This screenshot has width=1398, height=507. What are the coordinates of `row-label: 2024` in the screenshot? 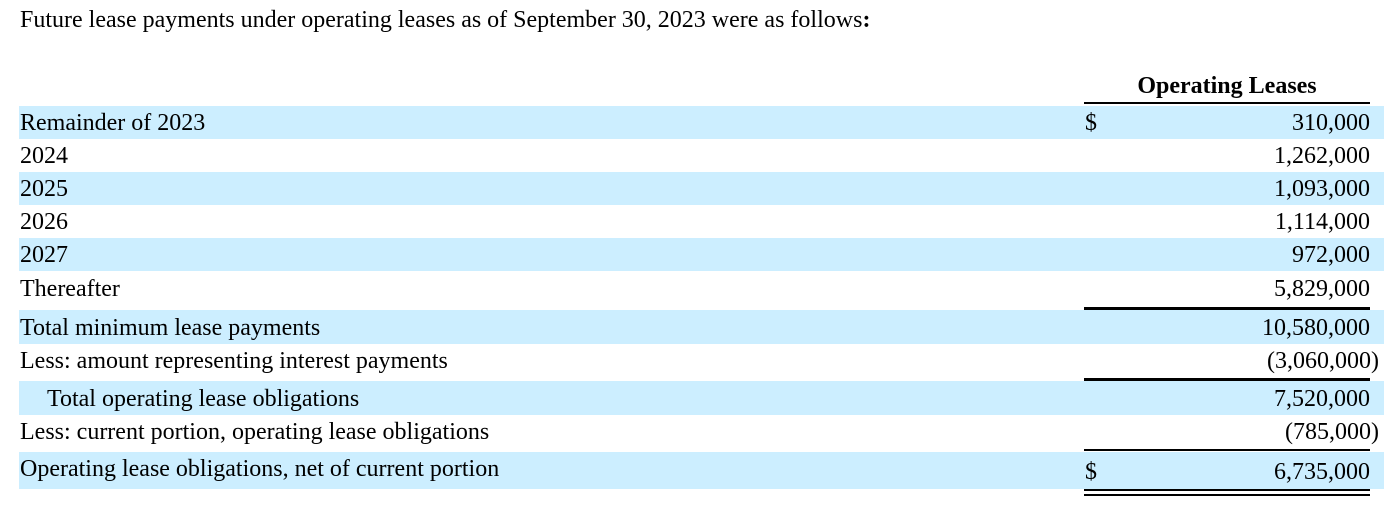 It's located at (44, 156).